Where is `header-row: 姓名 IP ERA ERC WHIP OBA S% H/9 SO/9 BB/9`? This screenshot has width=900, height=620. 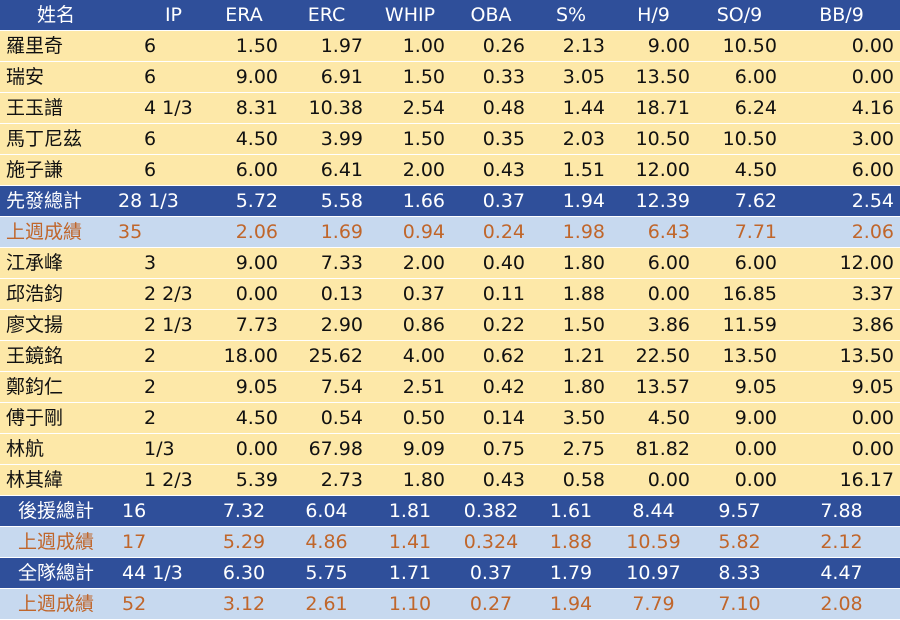
header-row: 姓名 IP ERA ERC WHIP OBA S% H/9 SO/9 BB/9 is located at coordinates (450, 15).